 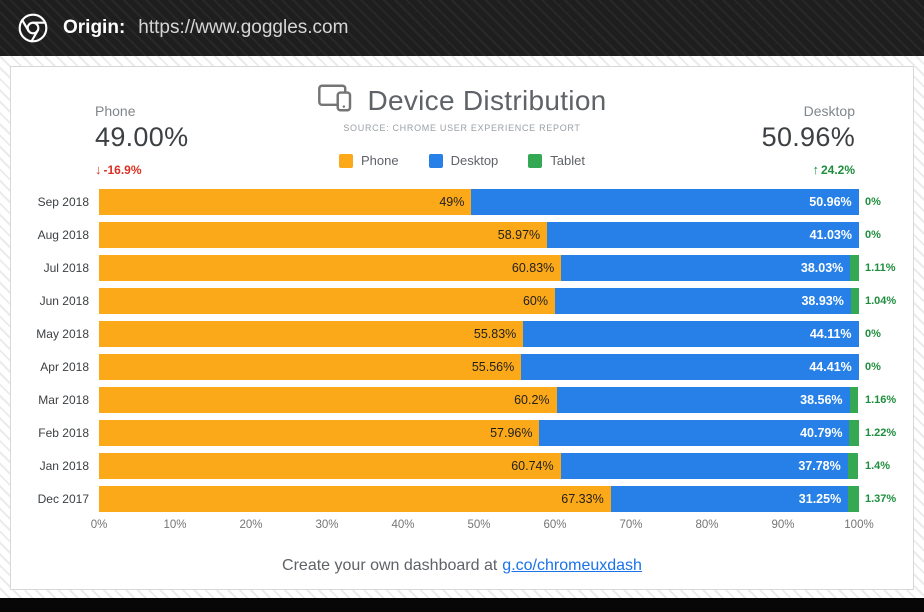 What do you see at coordinates (694, 433) in the screenshot?
I see `desktop-bar-segment: 40.79%` at bounding box center [694, 433].